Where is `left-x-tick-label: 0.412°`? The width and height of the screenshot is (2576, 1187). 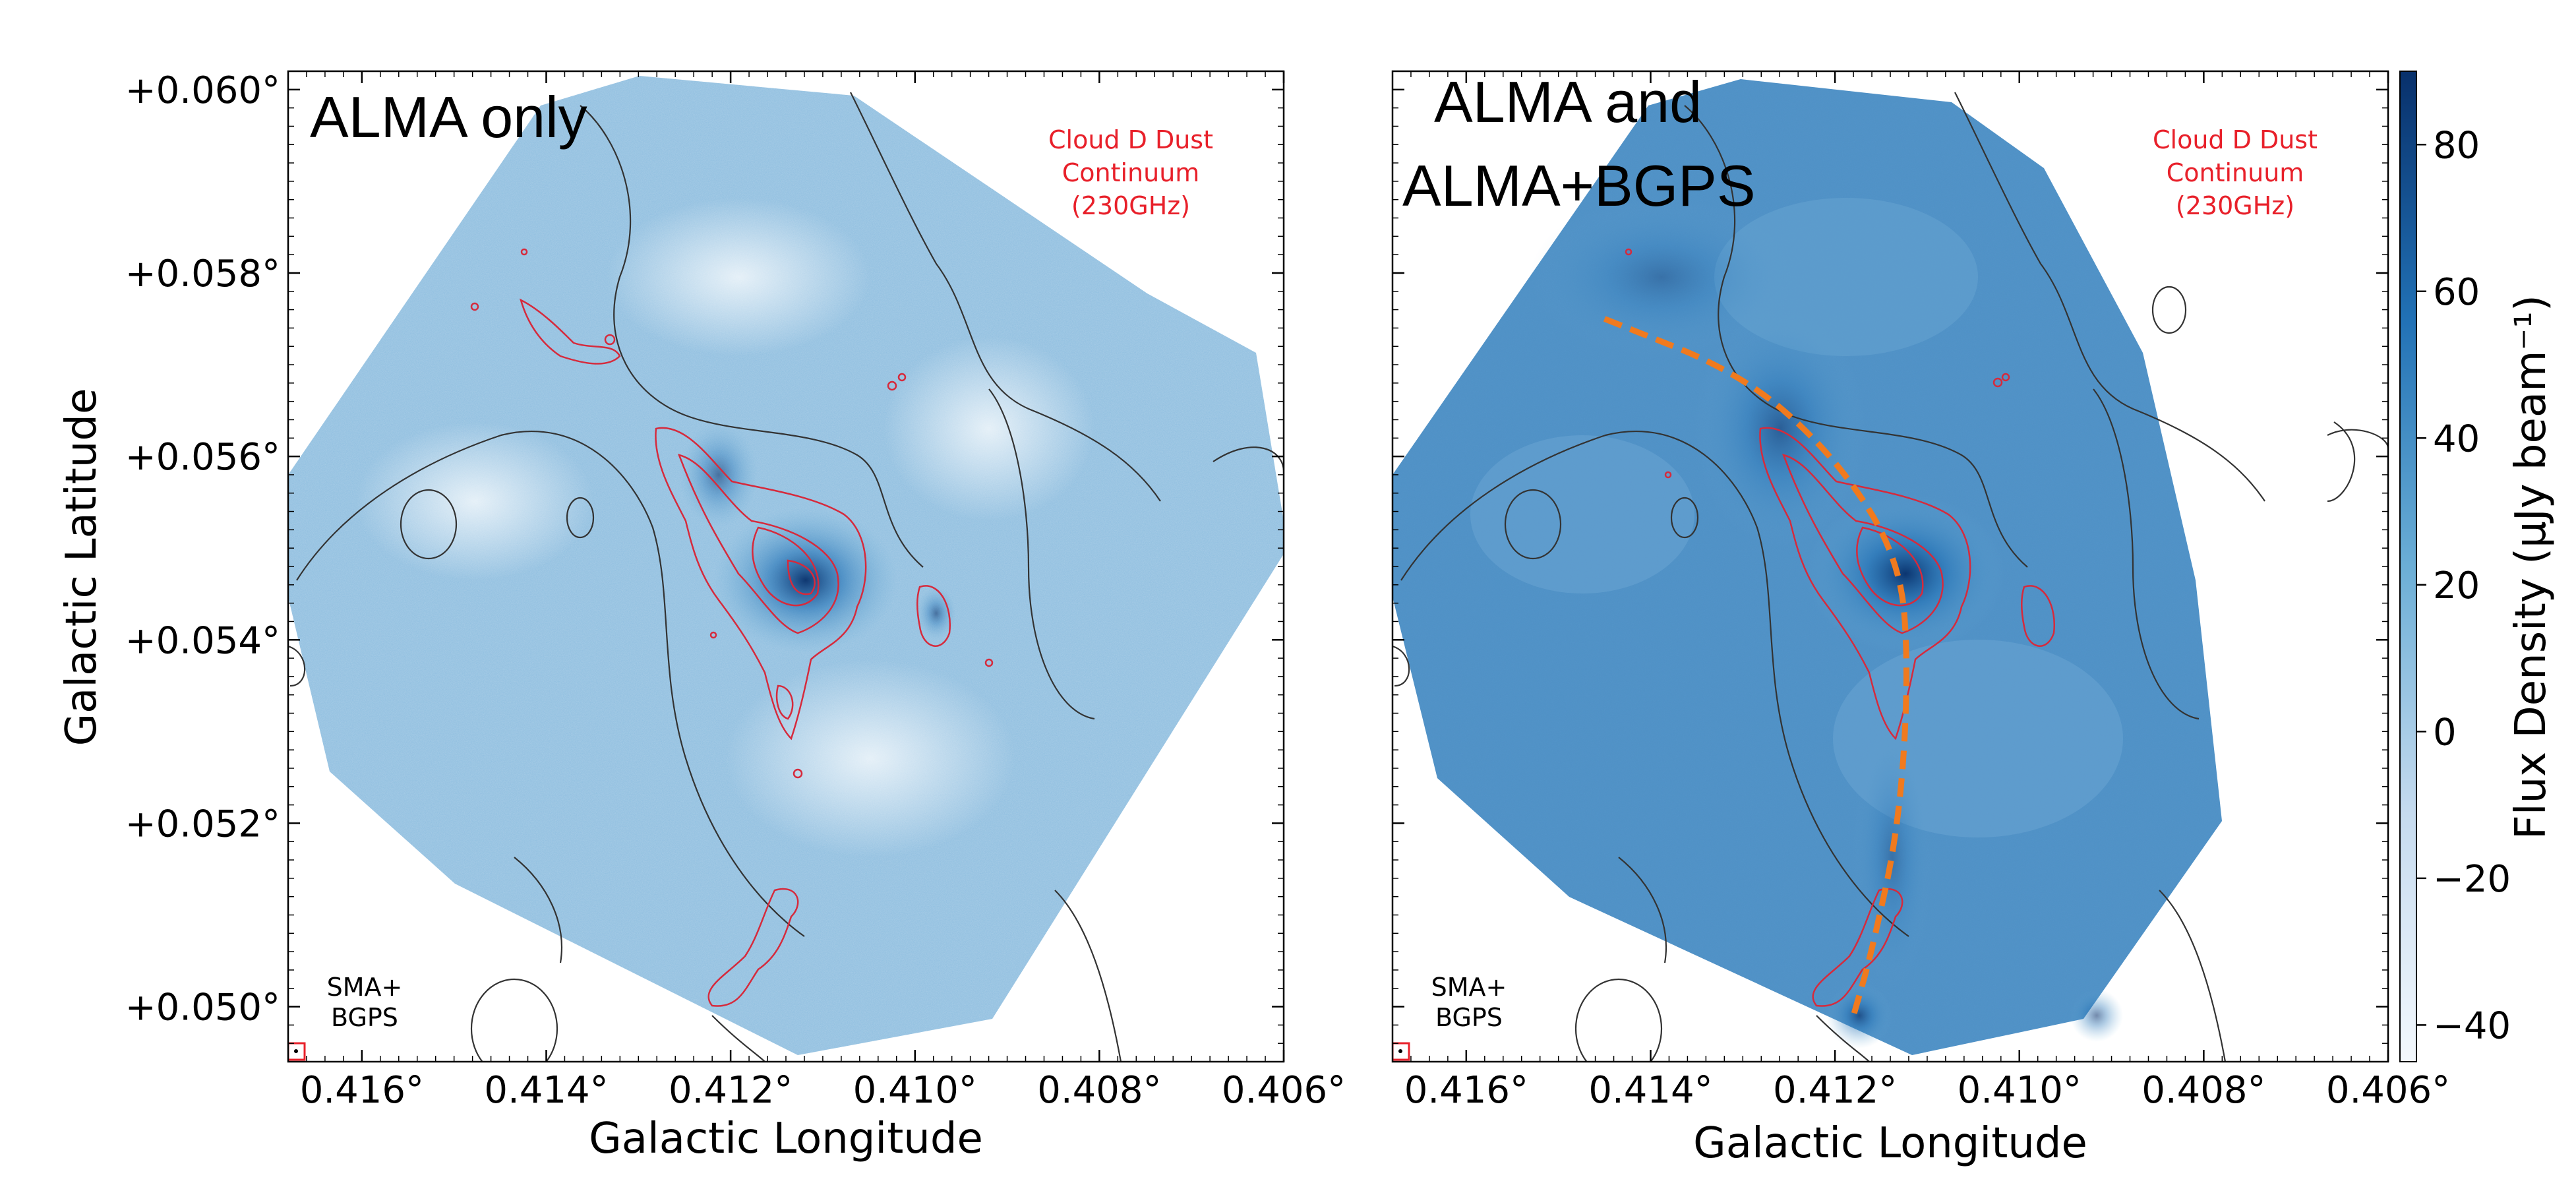
left-x-tick-label: 0.412° is located at coordinates (731, 1091).